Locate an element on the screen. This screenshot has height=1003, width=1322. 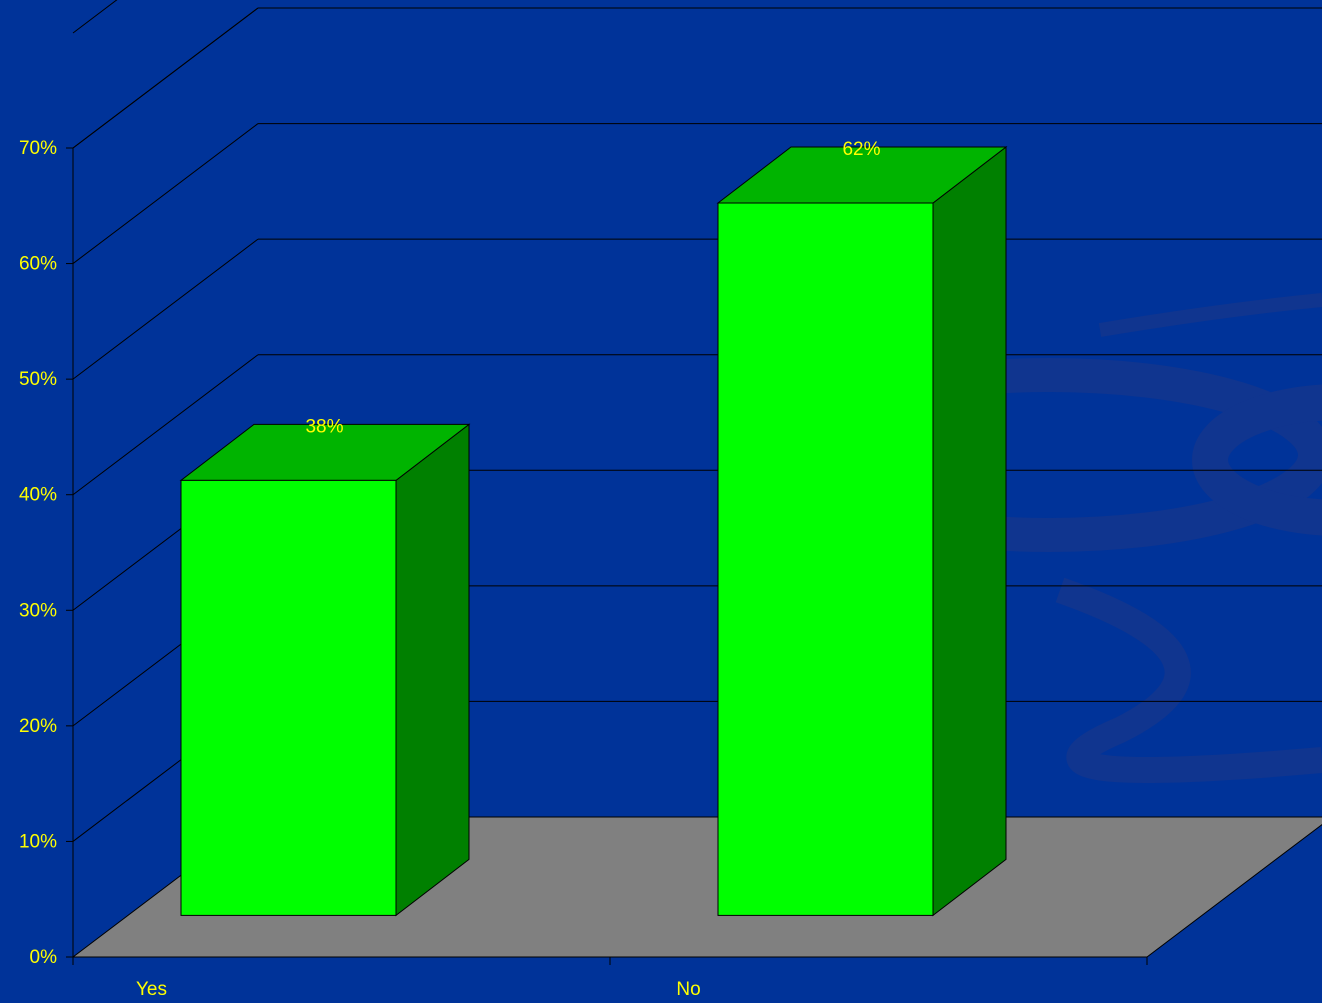
y-tick-label: 40% is located at coordinates (38, 495).